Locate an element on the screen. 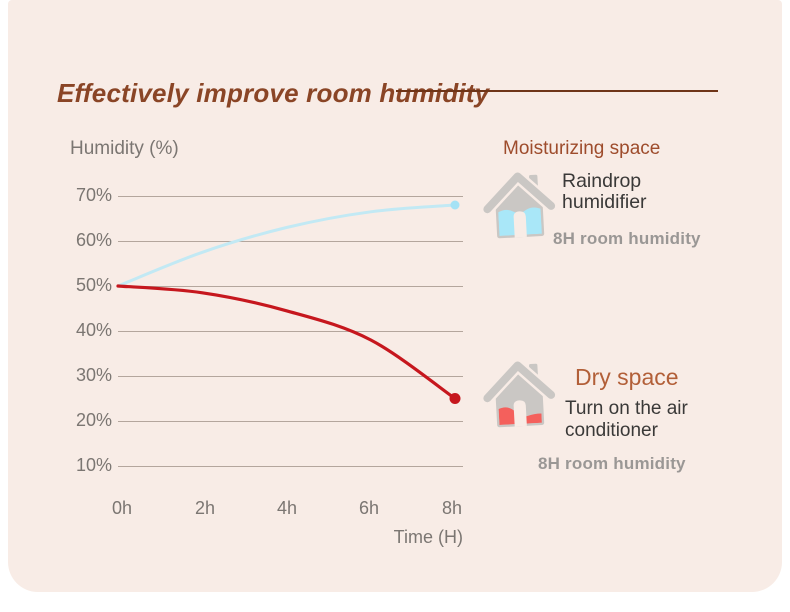 This screenshot has height=612, width=790. page-title: Effectively improve room humidity is located at coordinates (273, 93).